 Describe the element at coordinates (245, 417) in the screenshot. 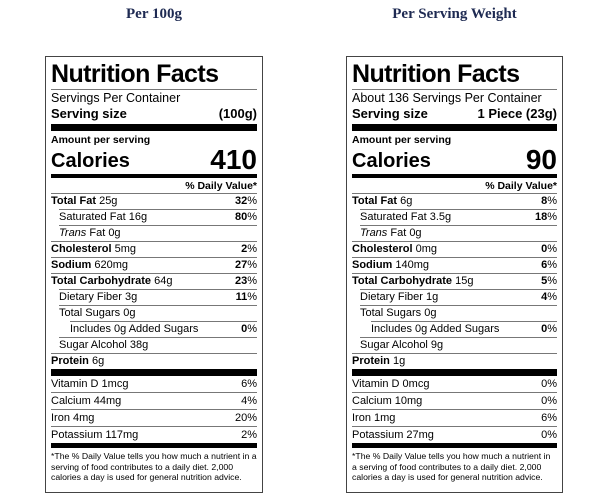

I see `daily-value-percent: 20%` at that location.